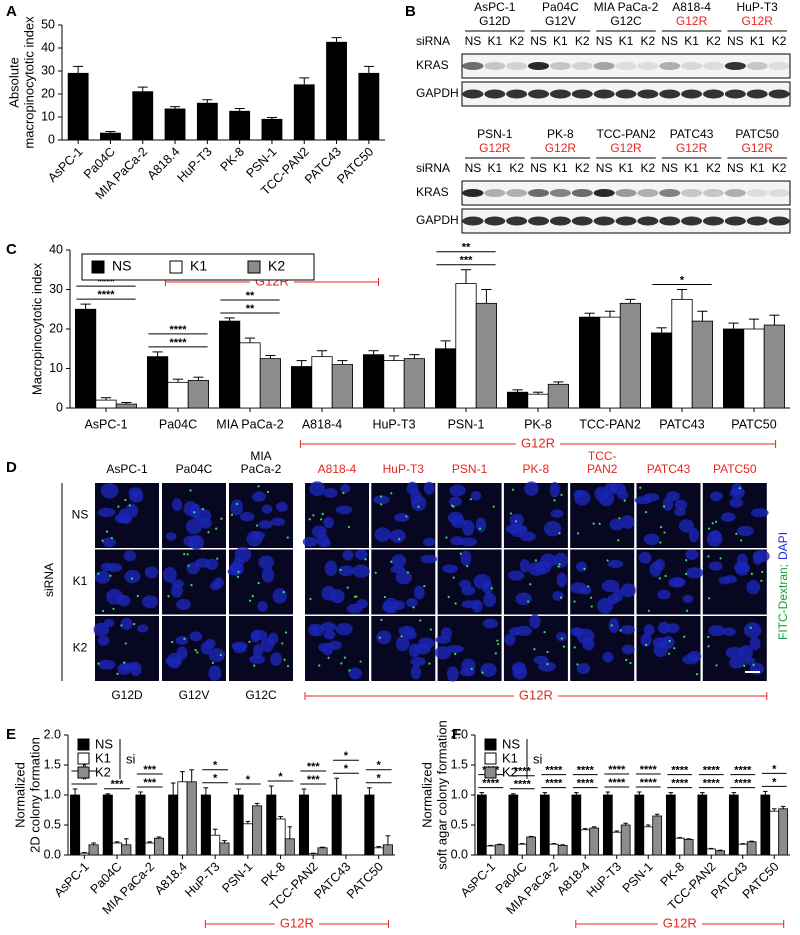 The width and height of the screenshot is (800, 935). What do you see at coordinates (56, 328) in the screenshot?
I see `y-tick-label: 20` at bounding box center [56, 328].